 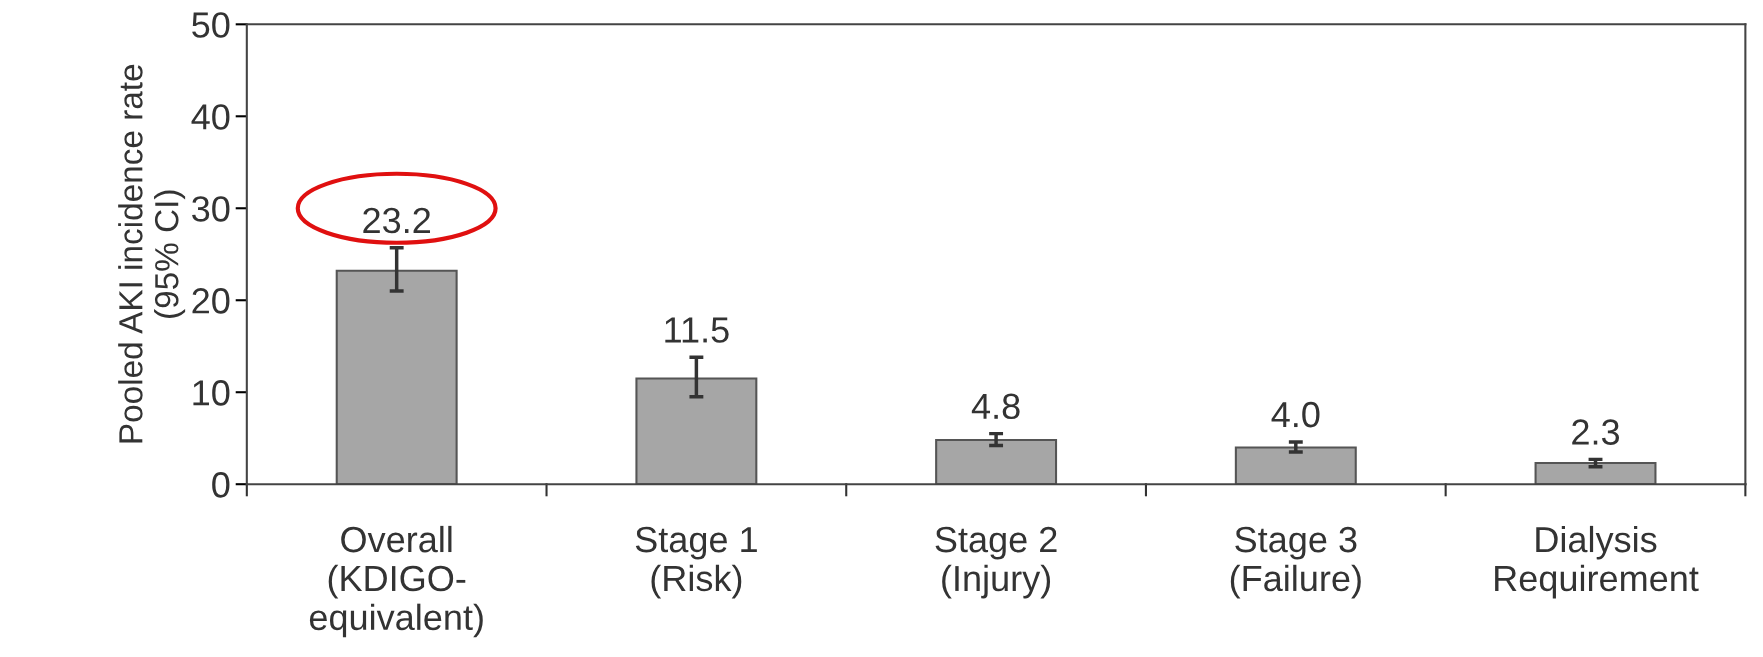 I want to click on y-axis-title: Pooled AKI incidence rate (95% CI), so click(x=152, y=253).